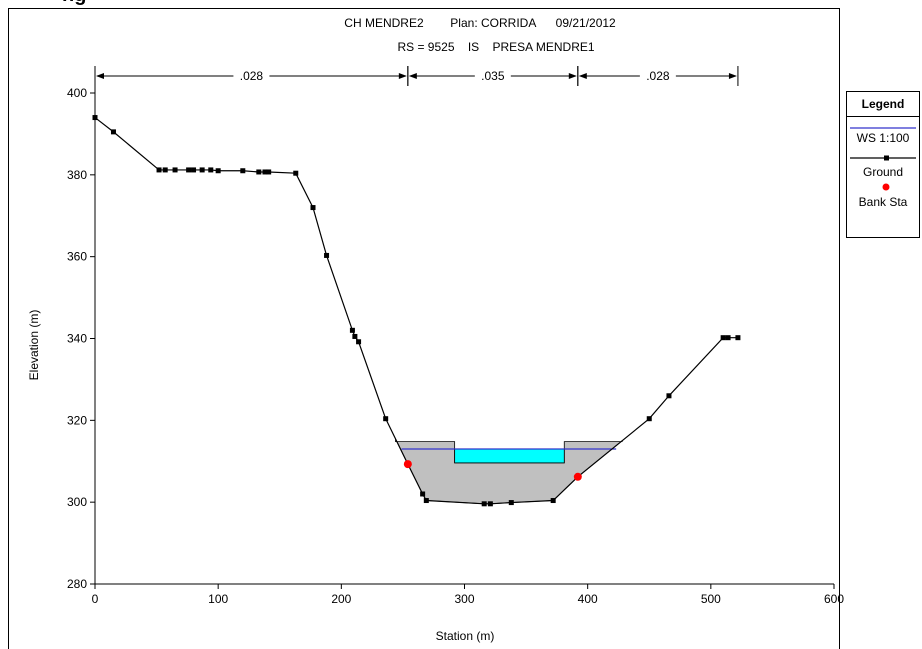 Image resolution: width=922 pixels, height=649 pixels. I want to click on x-tick-label: 100, so click(218, 599).